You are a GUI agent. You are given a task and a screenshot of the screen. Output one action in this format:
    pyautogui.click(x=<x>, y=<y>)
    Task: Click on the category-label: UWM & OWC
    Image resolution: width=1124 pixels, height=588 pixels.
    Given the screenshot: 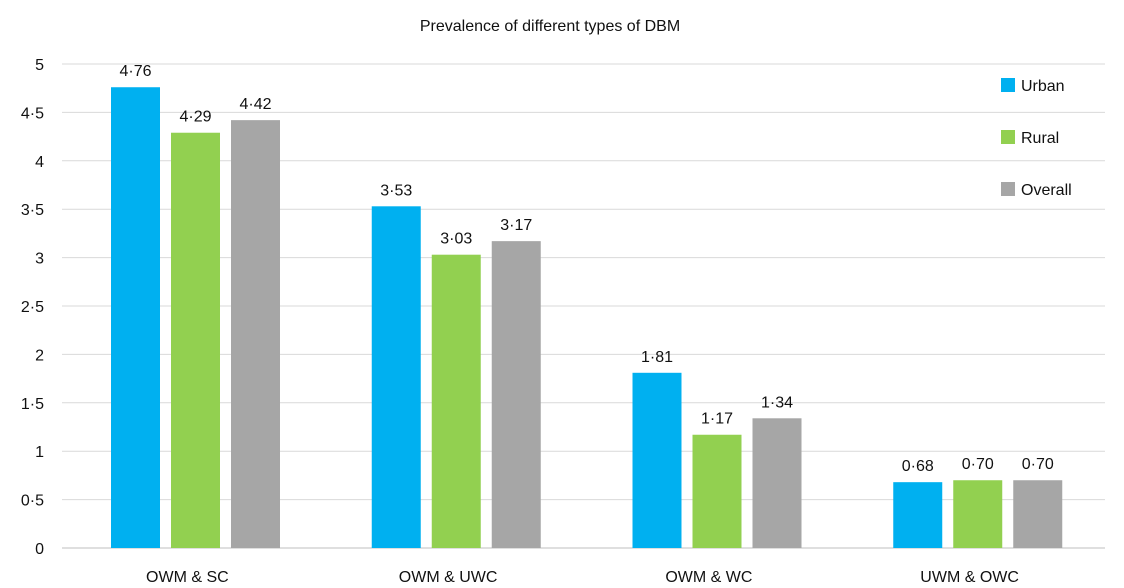 What is the action you would take?
    pyautogui.click(x=969, y=577)
    